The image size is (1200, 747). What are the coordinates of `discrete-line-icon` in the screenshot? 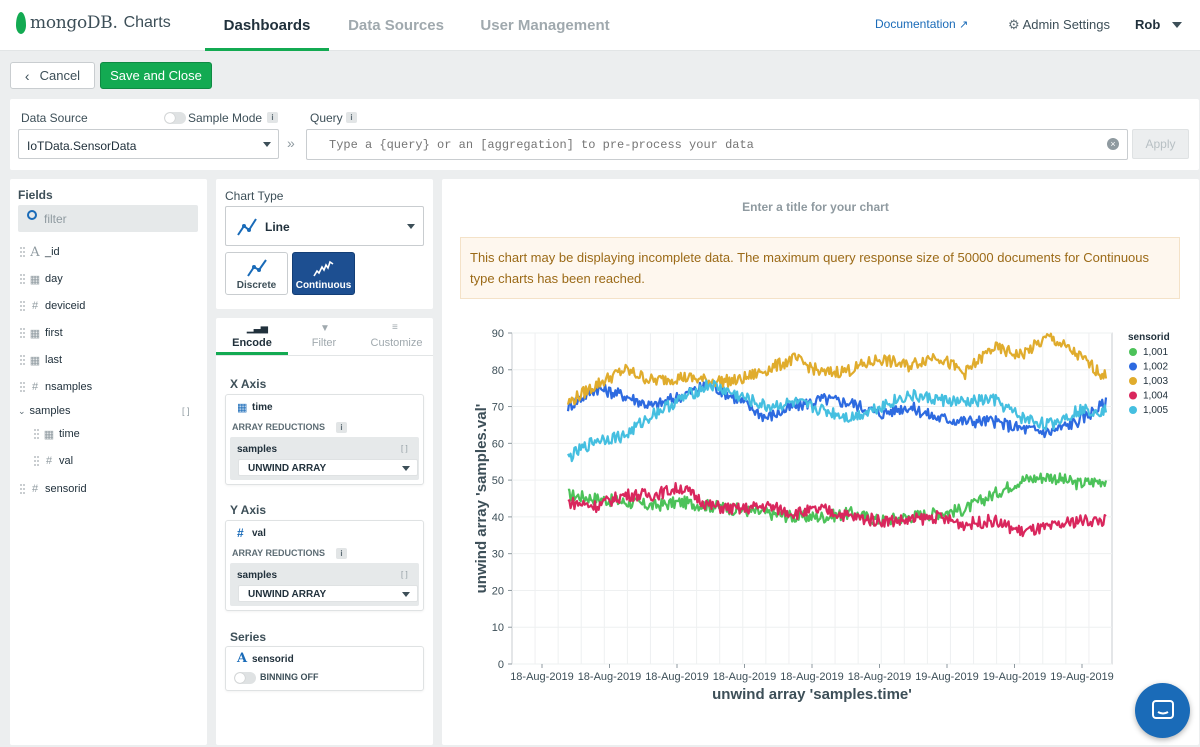 It's located at (257, 268).